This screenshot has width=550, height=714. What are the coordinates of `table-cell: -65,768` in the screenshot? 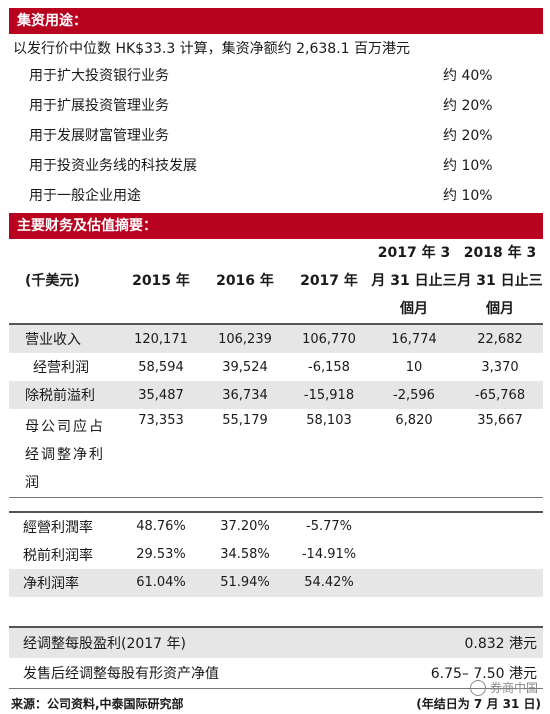 It's located at (500, 395).